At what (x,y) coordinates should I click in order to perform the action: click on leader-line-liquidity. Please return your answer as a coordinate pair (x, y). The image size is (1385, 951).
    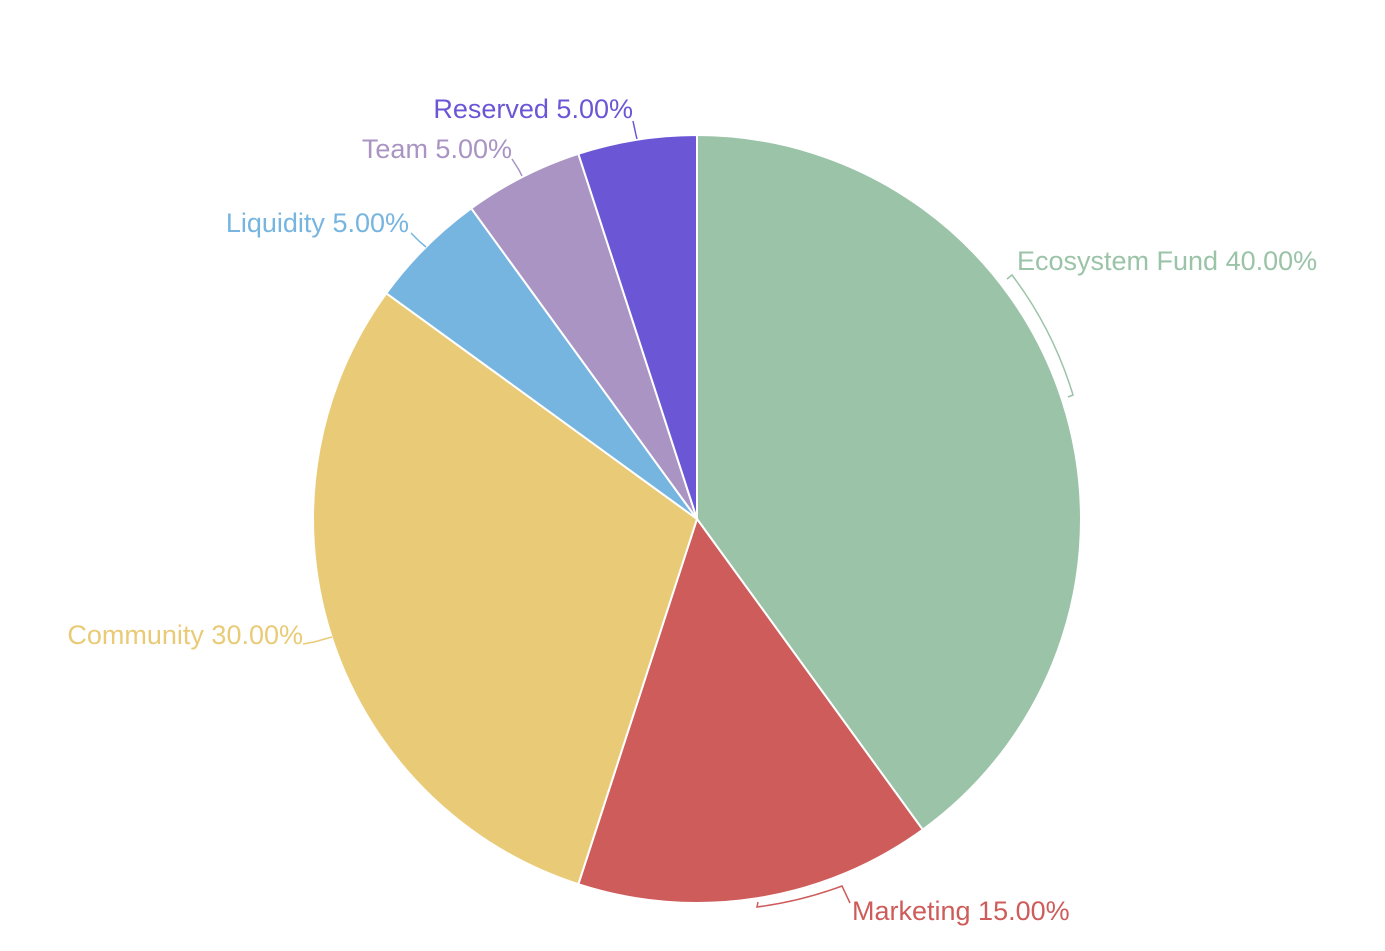
    Looking at the image, I should click on (418, 240).